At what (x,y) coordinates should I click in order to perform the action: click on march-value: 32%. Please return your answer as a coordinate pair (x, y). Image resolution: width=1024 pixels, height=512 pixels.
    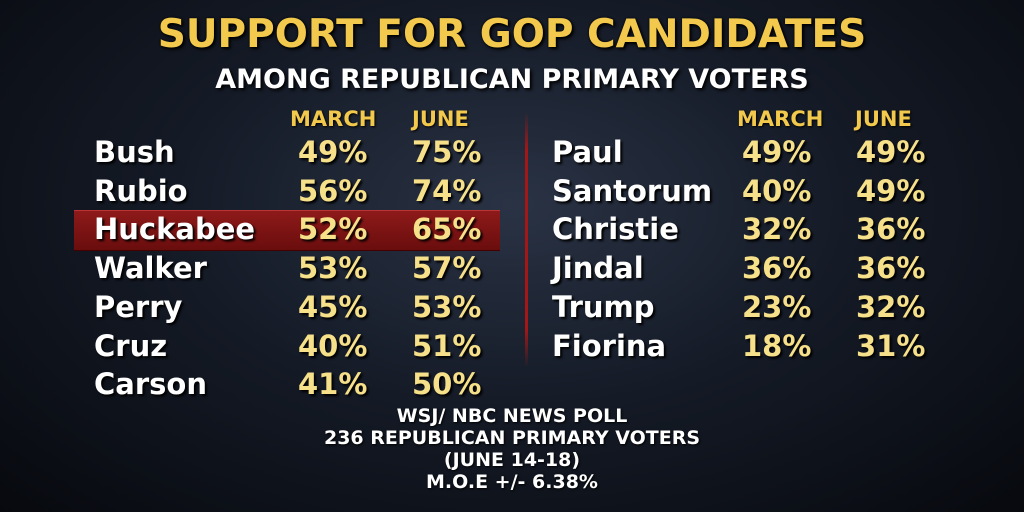
    Looking at the image, I should click on (777, 229).